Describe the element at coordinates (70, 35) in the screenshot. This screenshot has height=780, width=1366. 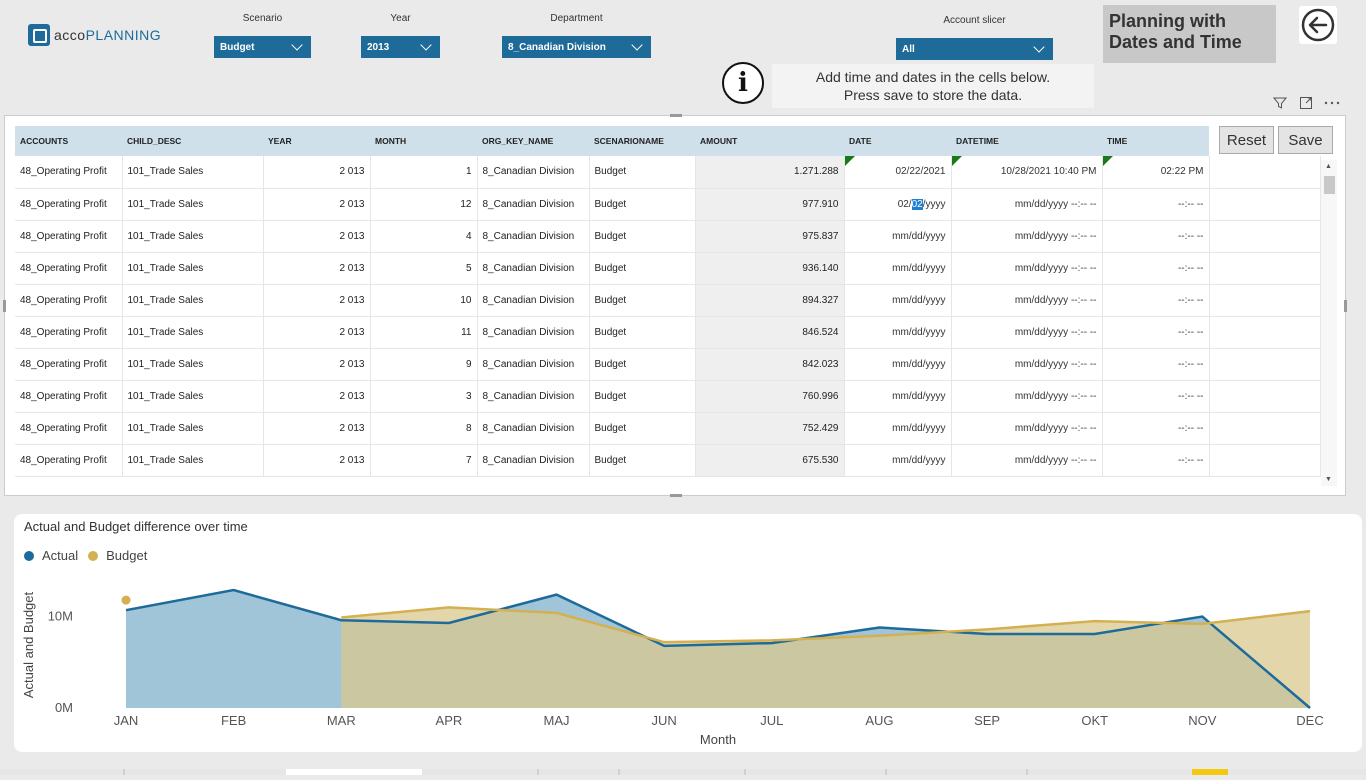
I see `logo-text-a: acco` at that location.